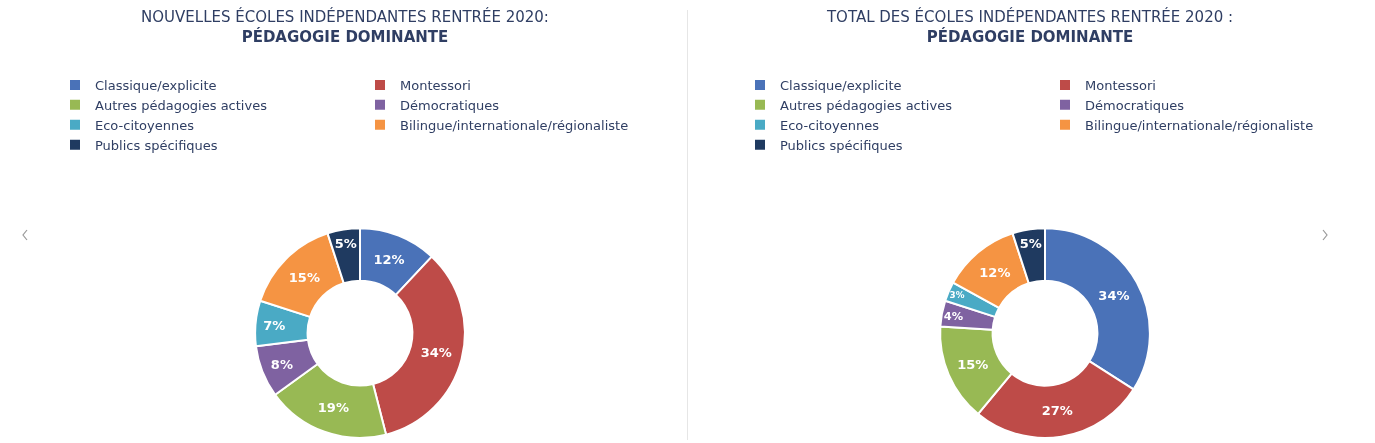 The image size is (1375, 443). Describe the element at coordinates (333, 407) in the screenshot. I see `data-label: 19%` at that location.